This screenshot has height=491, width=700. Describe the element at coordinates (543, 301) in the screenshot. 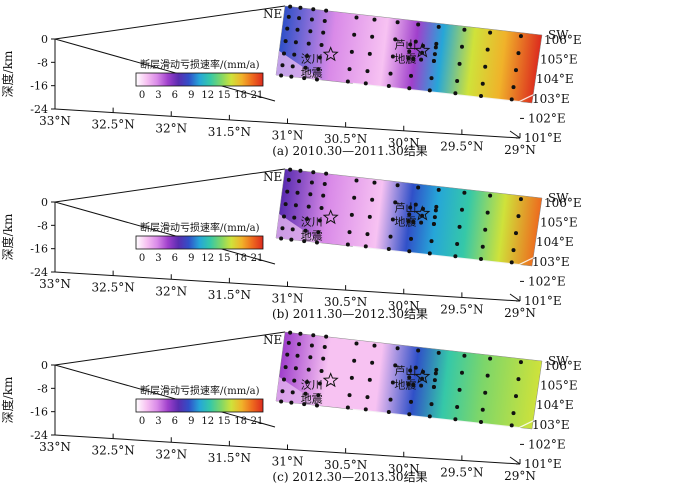

I see `lon-tick-label: 101°E` at that location.